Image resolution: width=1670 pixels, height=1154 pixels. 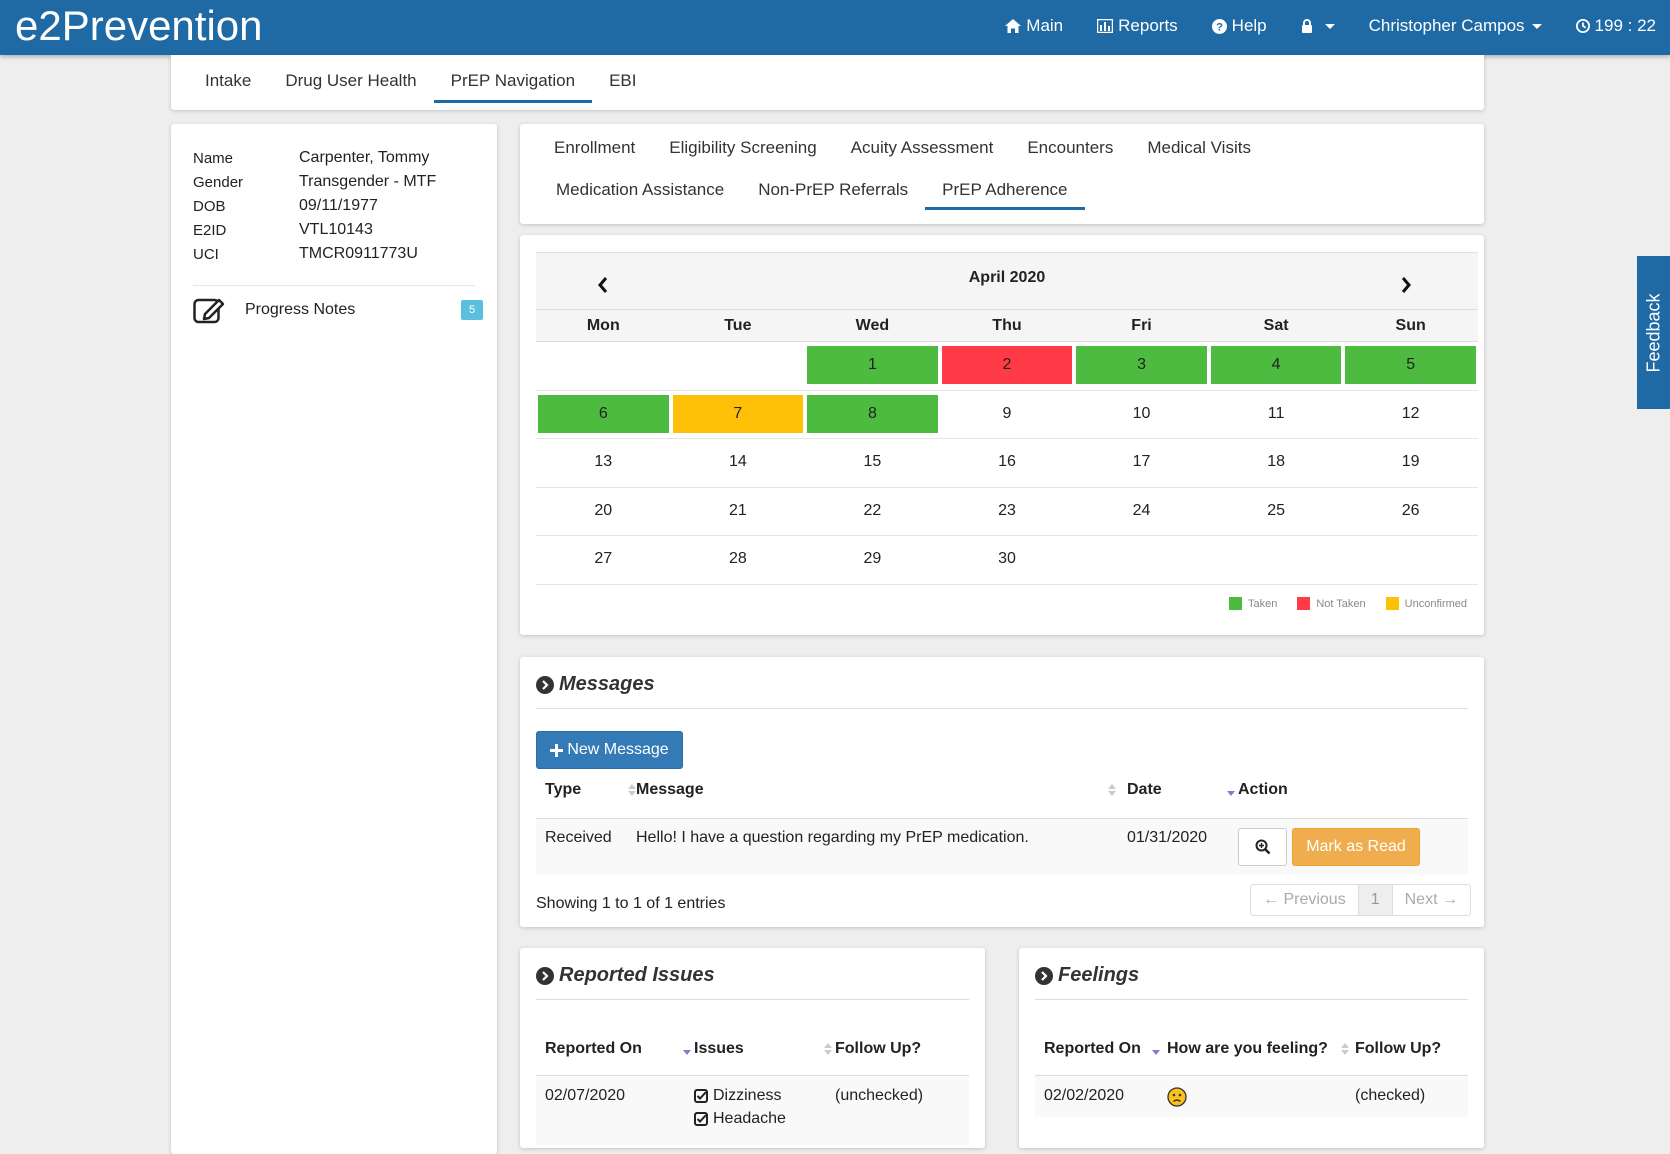 I want to click on tab-non-prep-referrals: Non-PrEP Referrals, so click(x=833, y=189).